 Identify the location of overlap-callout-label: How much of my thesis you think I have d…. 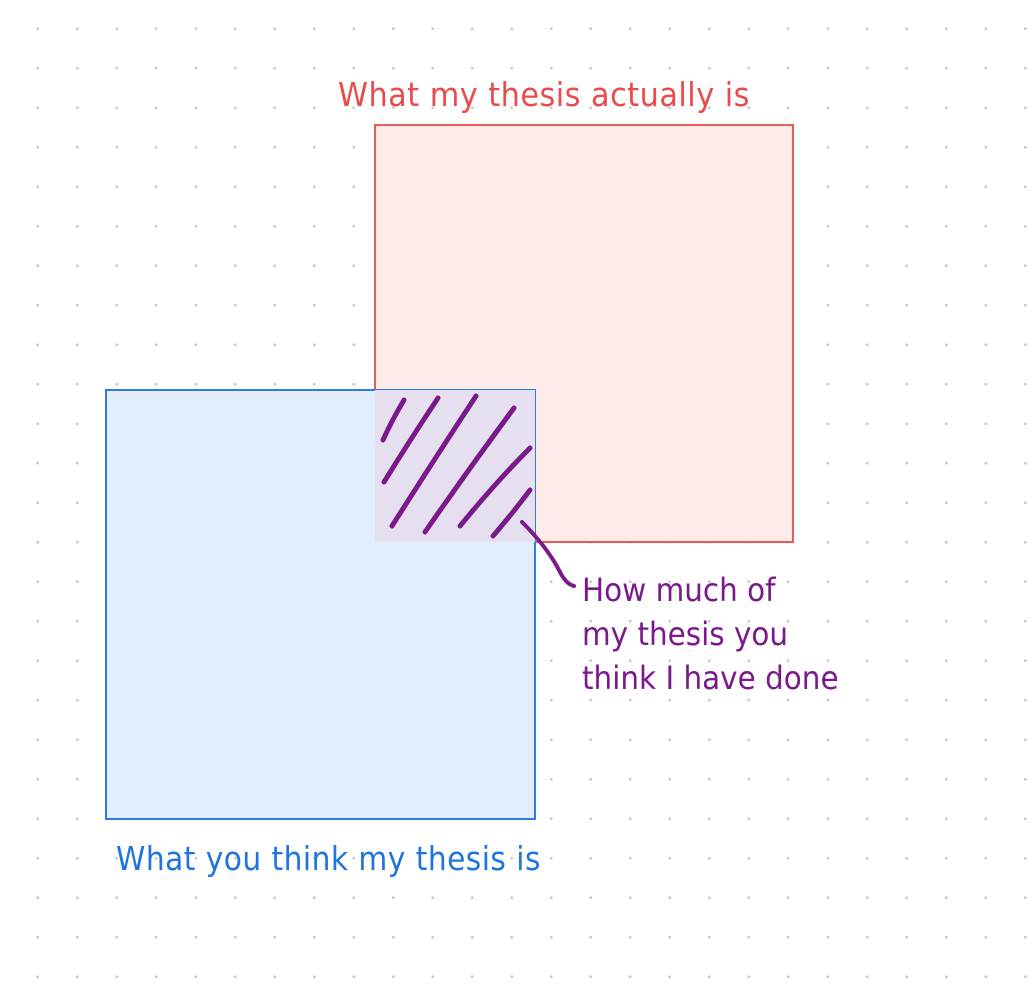
(729, 634).